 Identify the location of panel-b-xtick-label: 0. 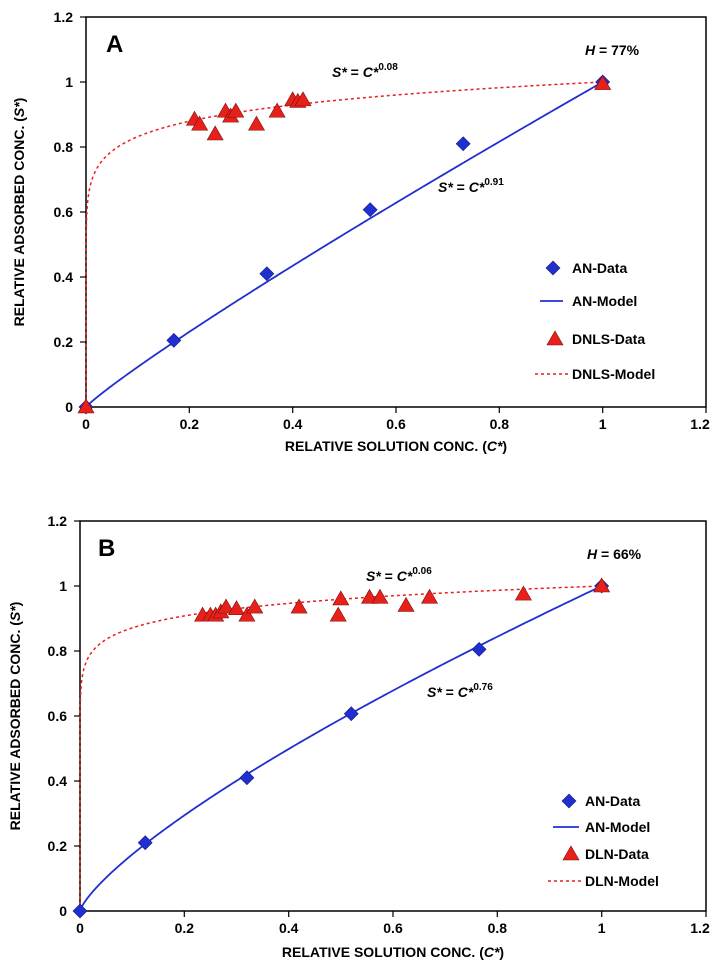
(80, 928).